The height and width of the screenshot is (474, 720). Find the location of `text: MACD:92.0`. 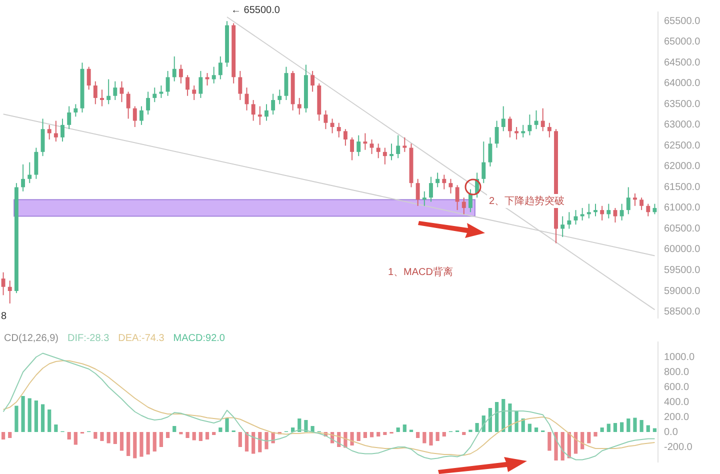

text: MACD:92.0 is located at coordinates (199, 338).